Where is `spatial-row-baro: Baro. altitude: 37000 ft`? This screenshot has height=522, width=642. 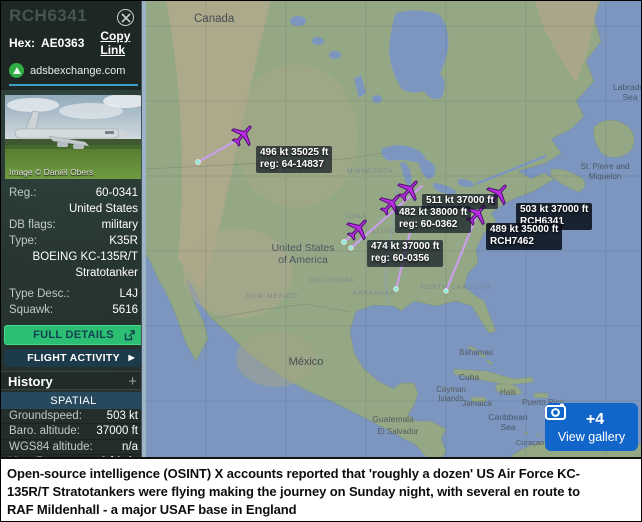 spatial-row-baro: Baro. altitude: 37000 ft is located at coordinates (73, 432).